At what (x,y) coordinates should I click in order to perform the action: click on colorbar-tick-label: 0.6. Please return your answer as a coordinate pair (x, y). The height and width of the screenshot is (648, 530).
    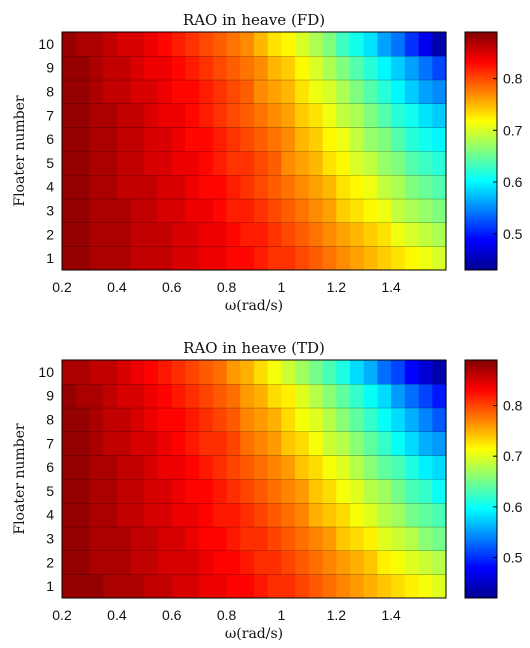
    Looking at the image, I should click on (513, 507).